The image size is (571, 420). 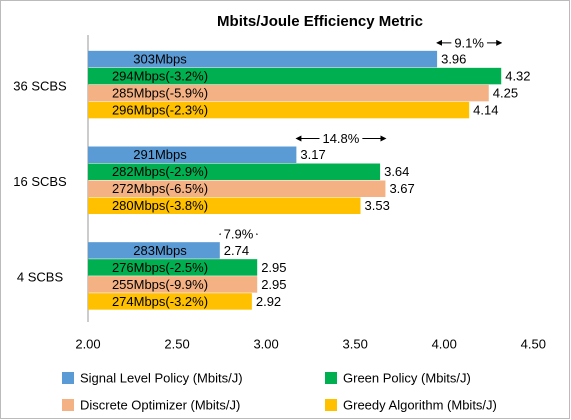 I want to click on value-label: 3.96, so click(x=453, y=59).